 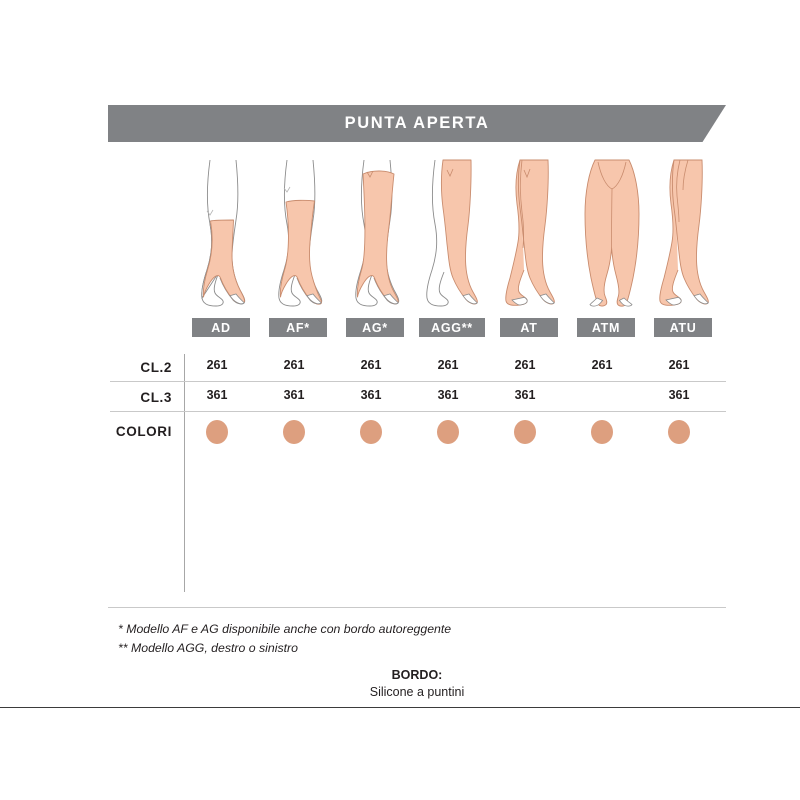 I want to click on table-vertical-divider, so click(x=184, y=473).